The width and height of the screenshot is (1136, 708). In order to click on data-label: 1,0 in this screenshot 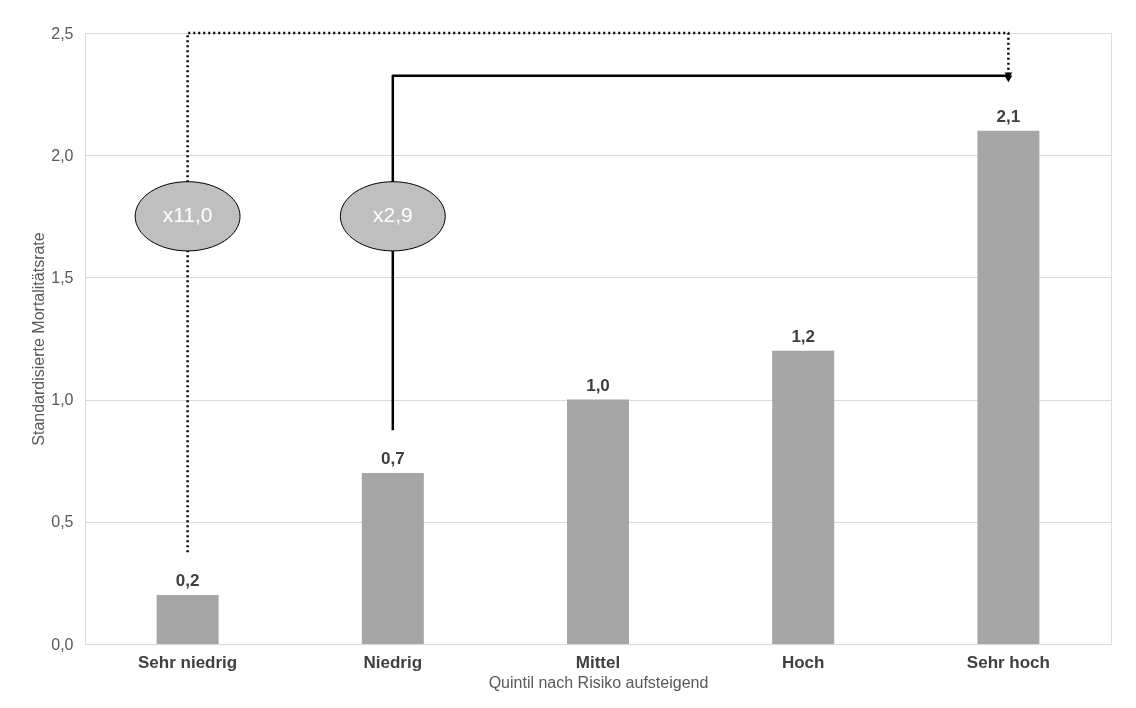, I will do `click(598, 385)`.